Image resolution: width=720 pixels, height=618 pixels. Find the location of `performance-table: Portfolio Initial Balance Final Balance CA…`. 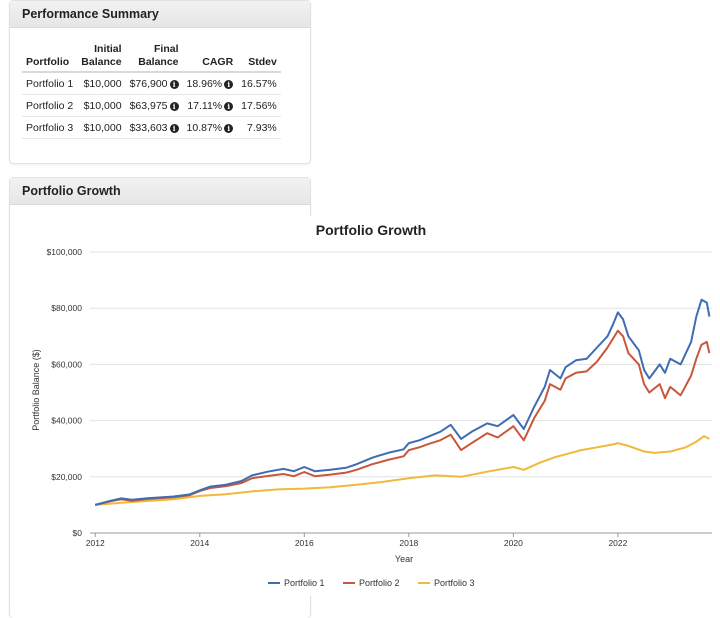

performance-table: Portfolio Initial Balance Final Balance CA… is located at coordinates (151, 91).